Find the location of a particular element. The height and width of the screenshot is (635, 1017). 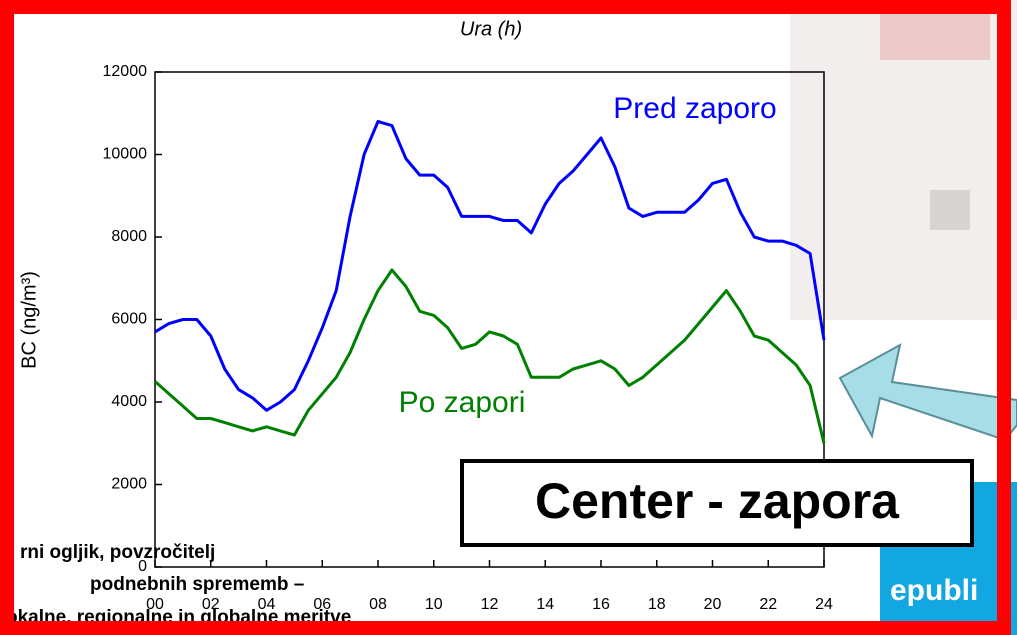

series-label: Po zapori is located at coordinates (462, 402).